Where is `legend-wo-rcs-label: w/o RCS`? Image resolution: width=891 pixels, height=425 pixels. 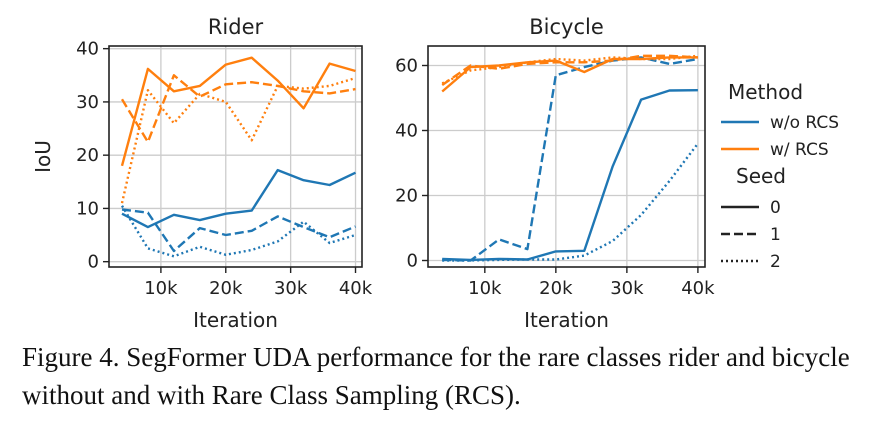 legend-wo-rcs-label: w/o RCS is located at coordinates (804, 123).